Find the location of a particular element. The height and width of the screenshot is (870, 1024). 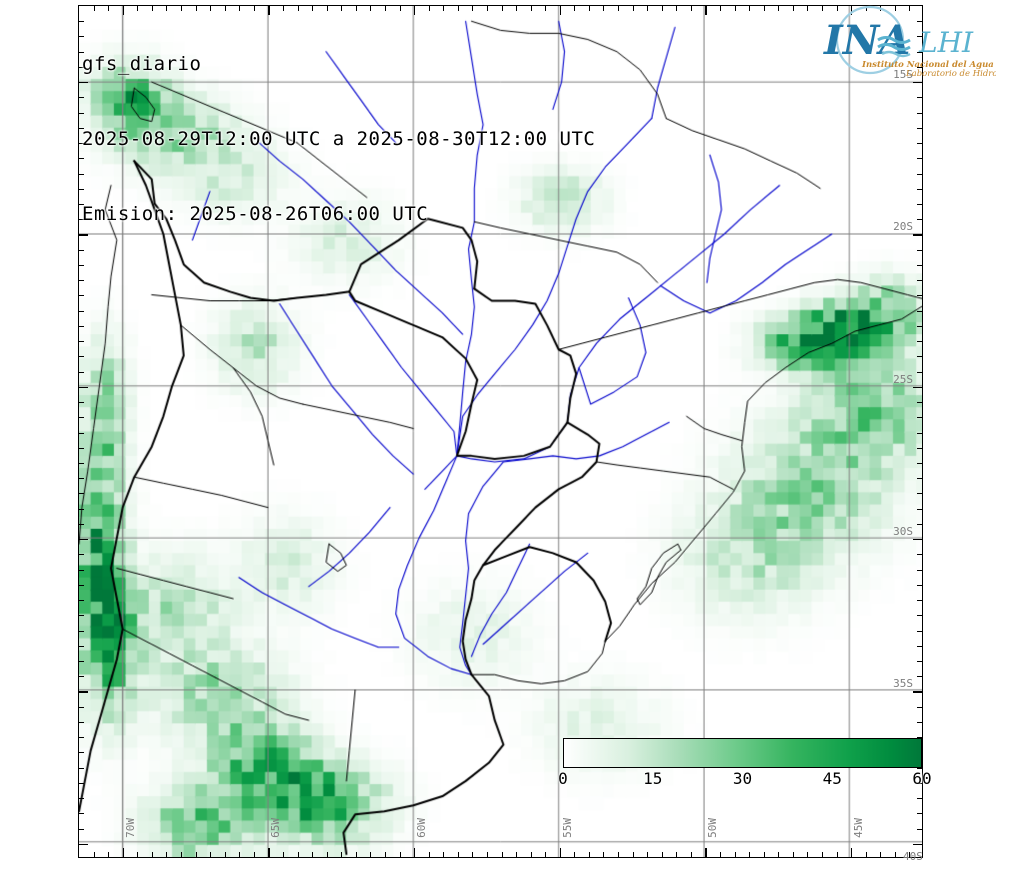

colorbar-tick-label: 60 is located at coordinates (922, 778).